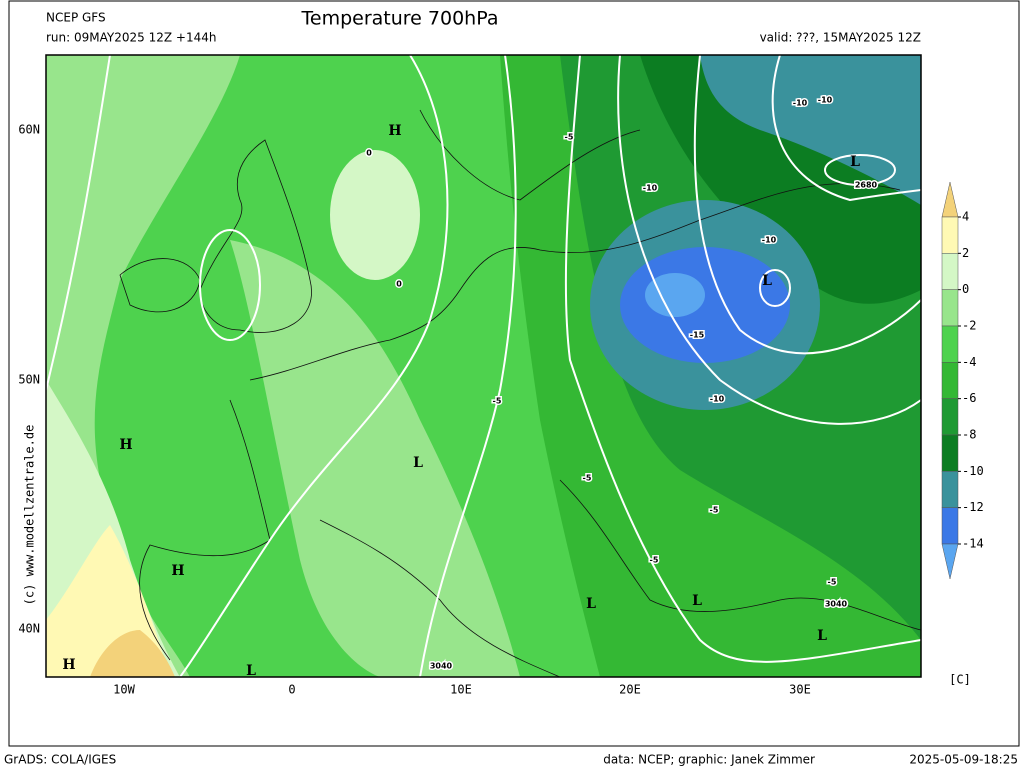 This screenshot has height=768, width=1024. What do you see at coordinates (30, 515) in the screenshot?
I see `copyright: (c) www.modellzentrale.de` at bounding box center [30, 515].